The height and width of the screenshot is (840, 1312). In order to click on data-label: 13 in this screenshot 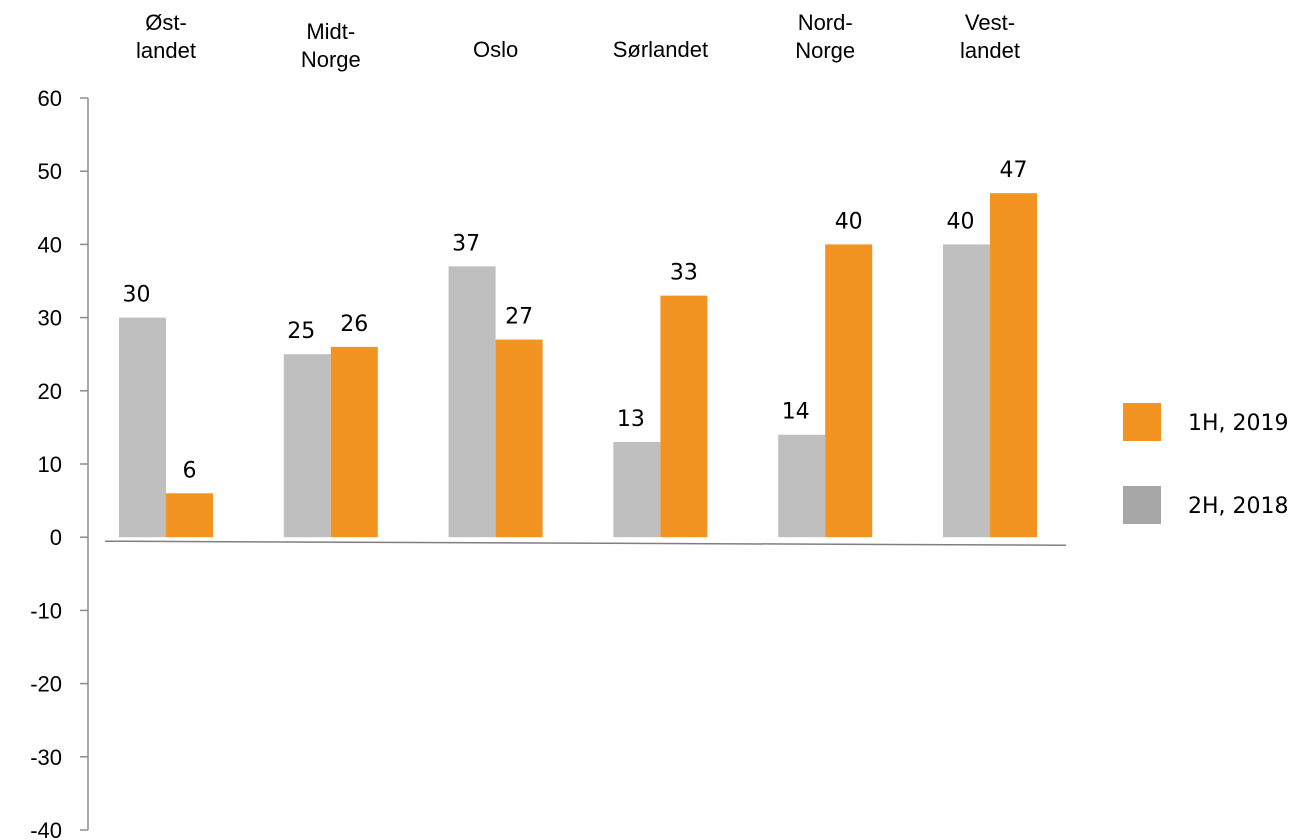, I will do `click(631, 419)`.